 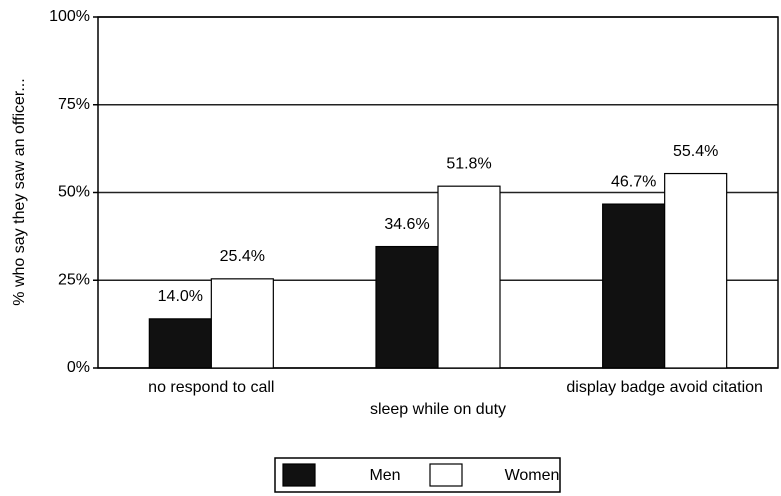 I want to click on value-label: 14.0%, so click(x=180, y=296).